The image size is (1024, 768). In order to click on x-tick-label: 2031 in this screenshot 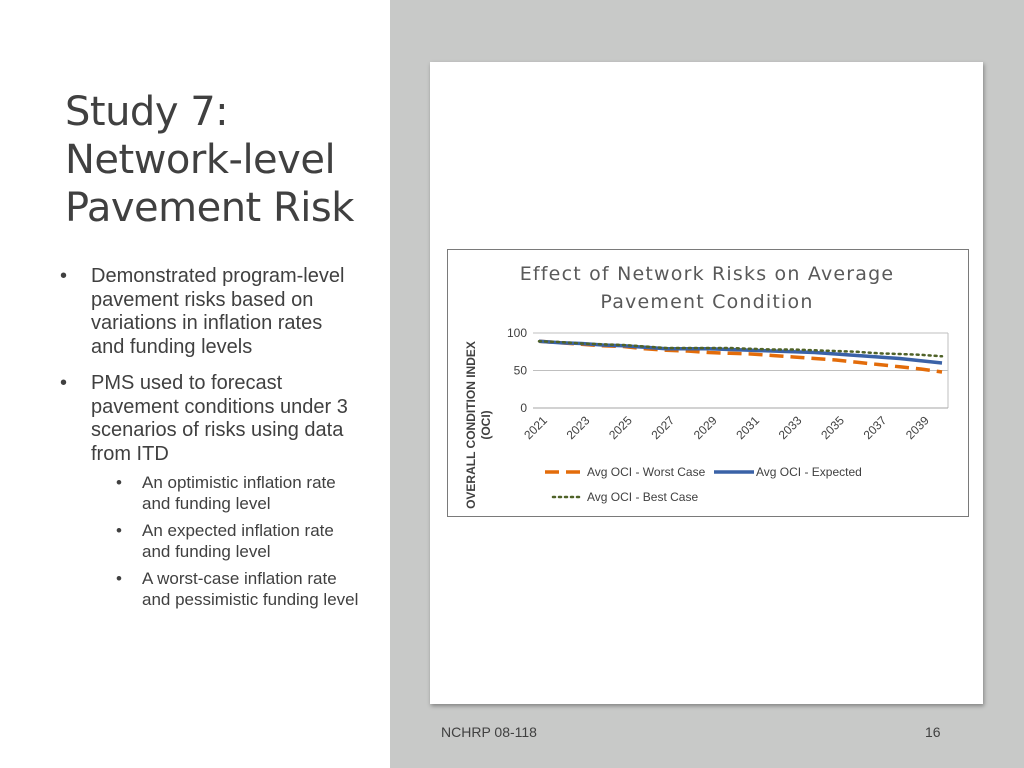, I will do `click(747, 427)`.